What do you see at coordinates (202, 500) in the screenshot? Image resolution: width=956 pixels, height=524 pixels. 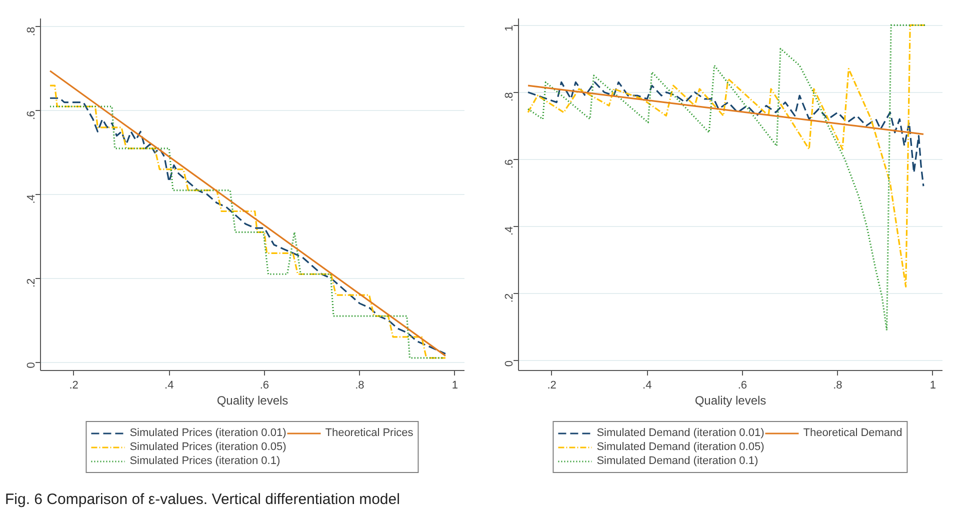 I see `caption: Fig. 6 Comparison of ε-values. Vertical differentiation model` at bounding box center [202, 500].